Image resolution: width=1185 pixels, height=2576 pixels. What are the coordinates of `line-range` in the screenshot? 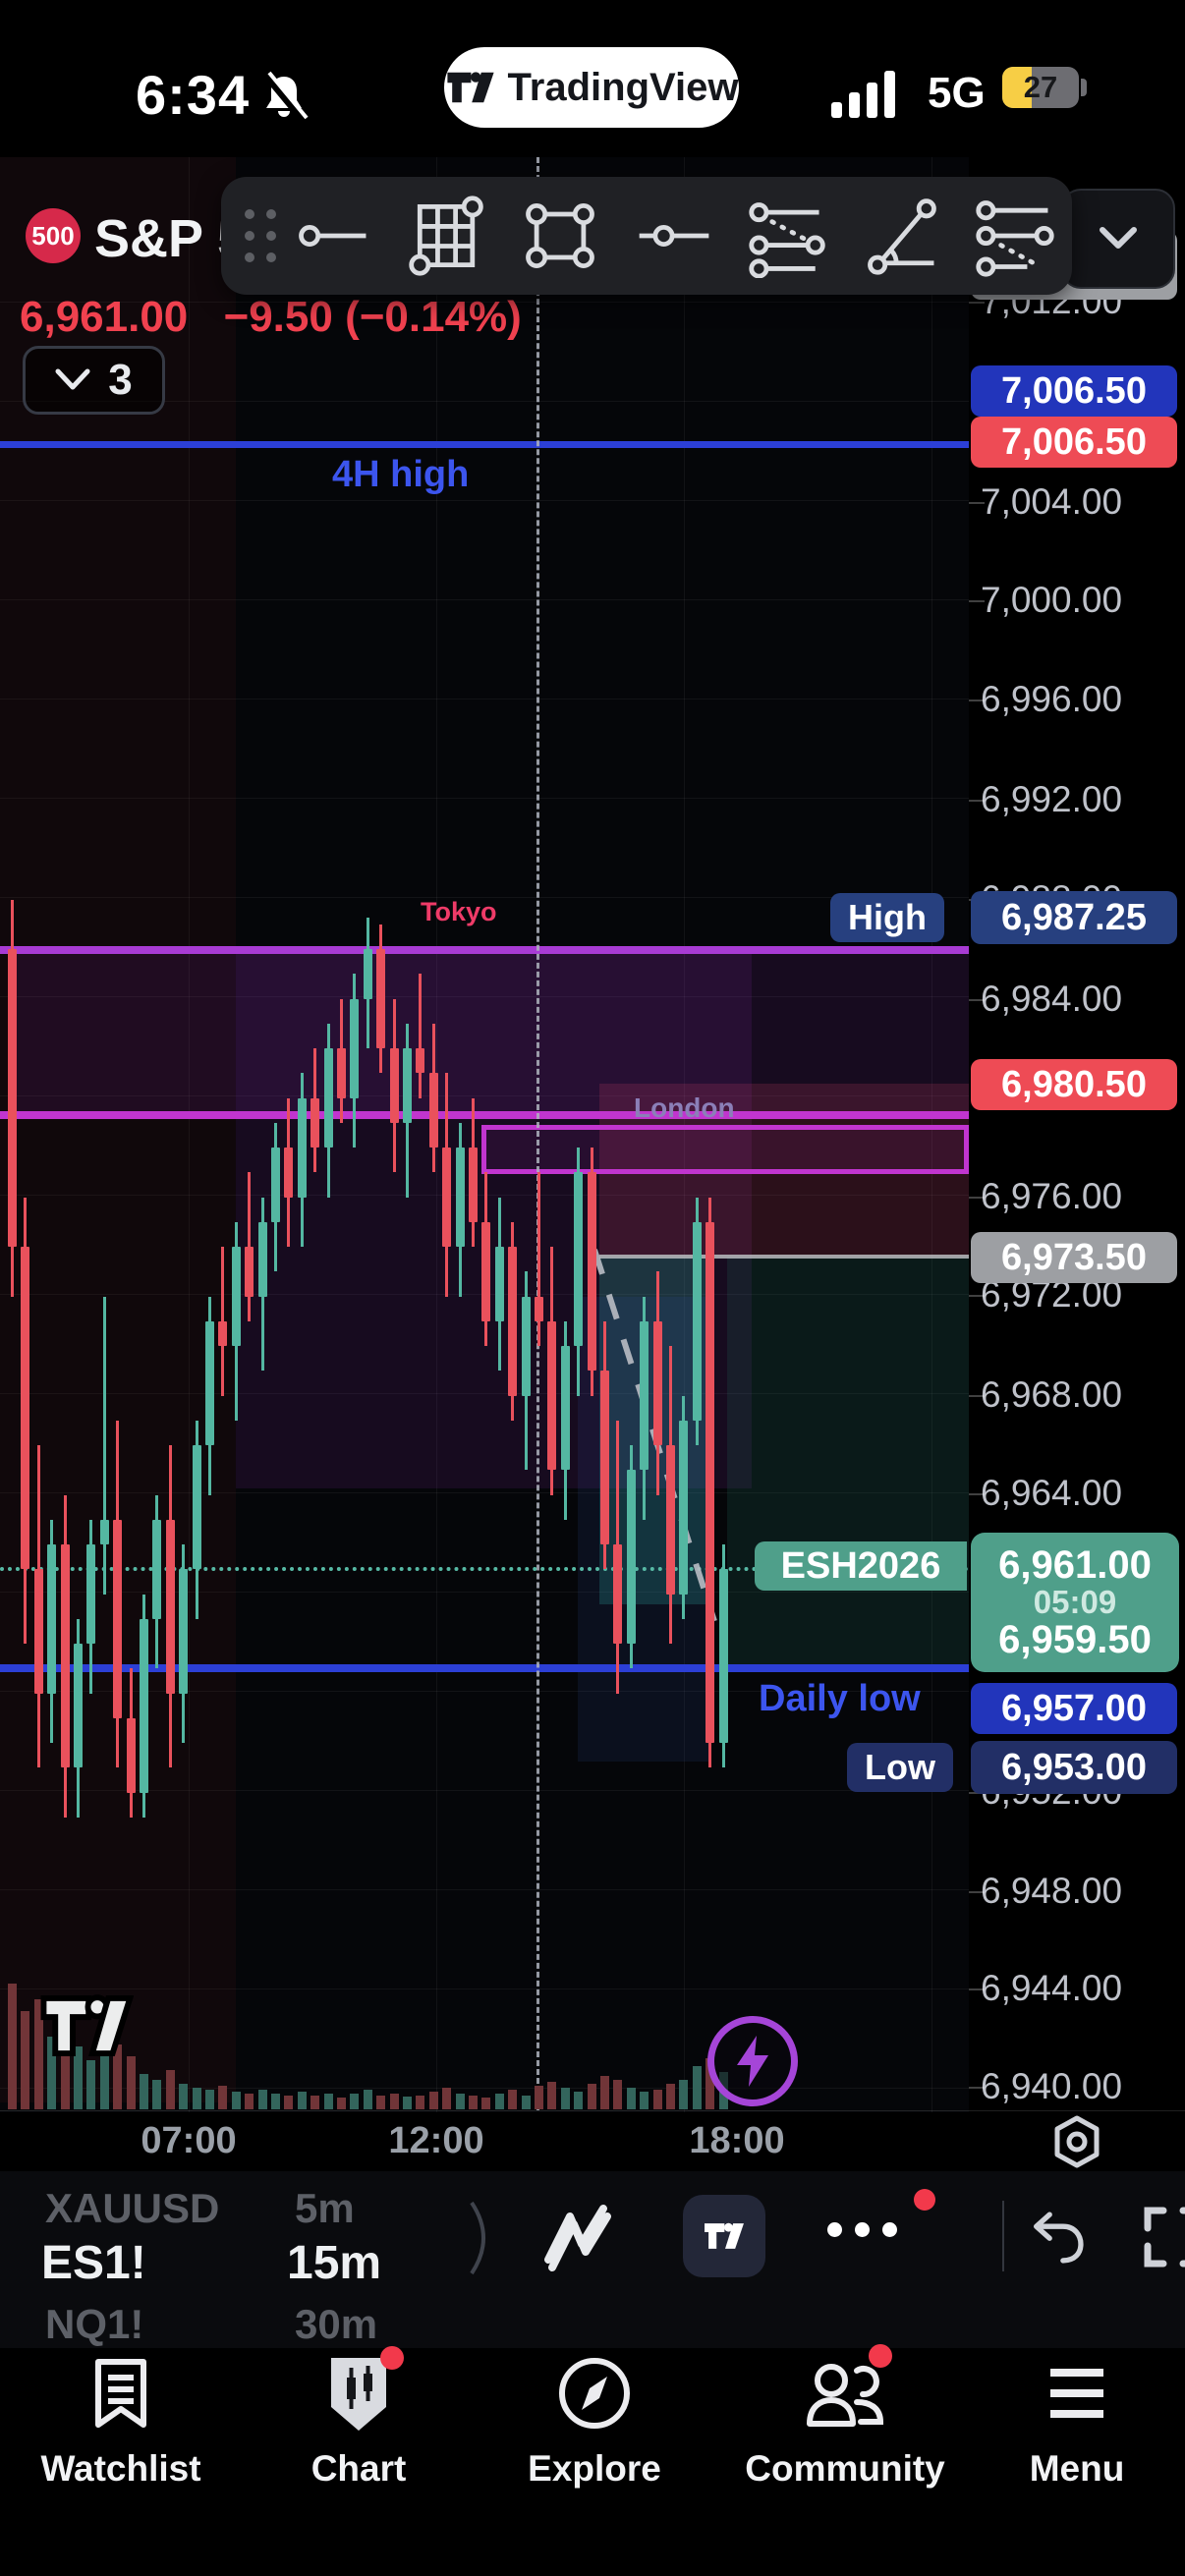 It's located at (485, 1115).